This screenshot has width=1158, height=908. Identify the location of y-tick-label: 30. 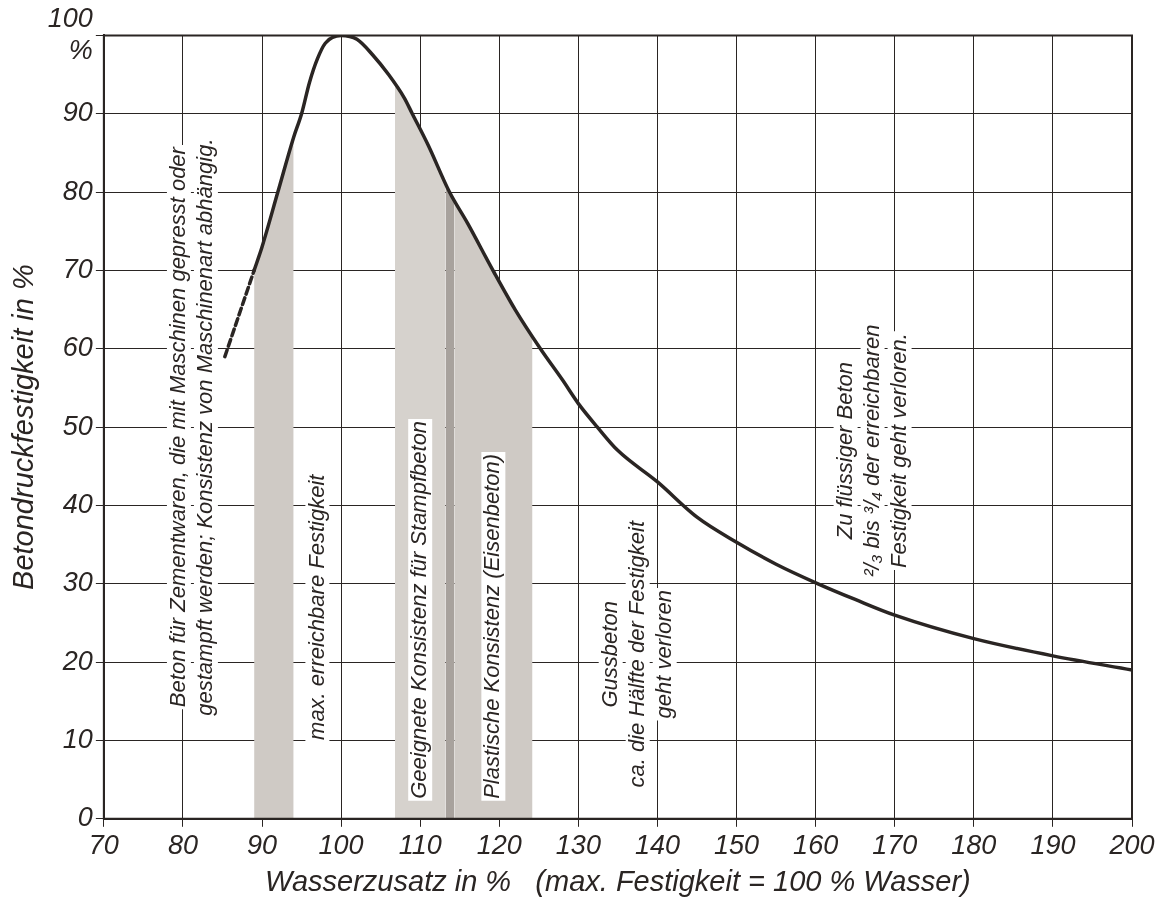
(77, 582).